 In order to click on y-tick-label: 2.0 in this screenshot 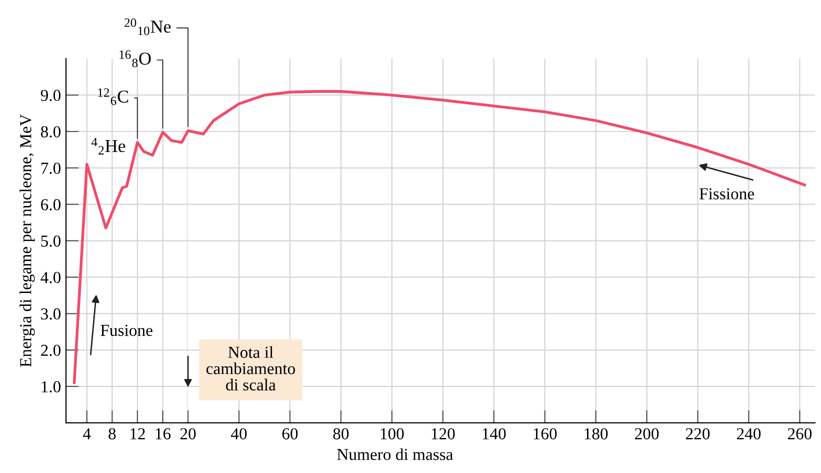, I will do `click(51, 350)`.